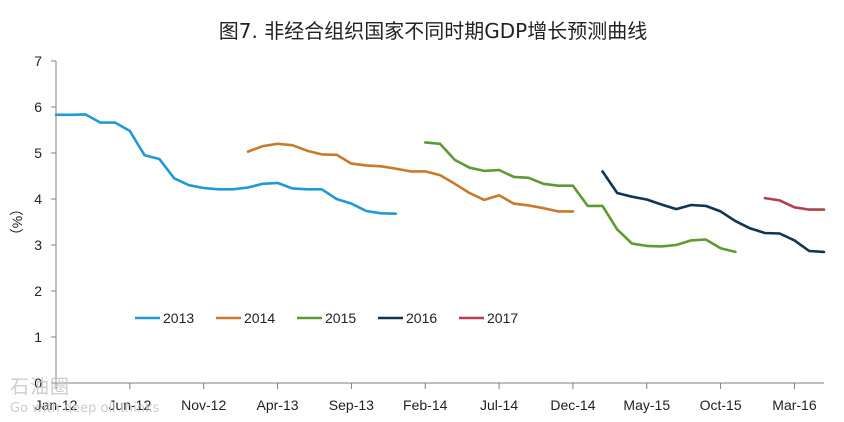 The image size is (844, 422). I want to click on y-tick-label: 6, so click(38, 107).